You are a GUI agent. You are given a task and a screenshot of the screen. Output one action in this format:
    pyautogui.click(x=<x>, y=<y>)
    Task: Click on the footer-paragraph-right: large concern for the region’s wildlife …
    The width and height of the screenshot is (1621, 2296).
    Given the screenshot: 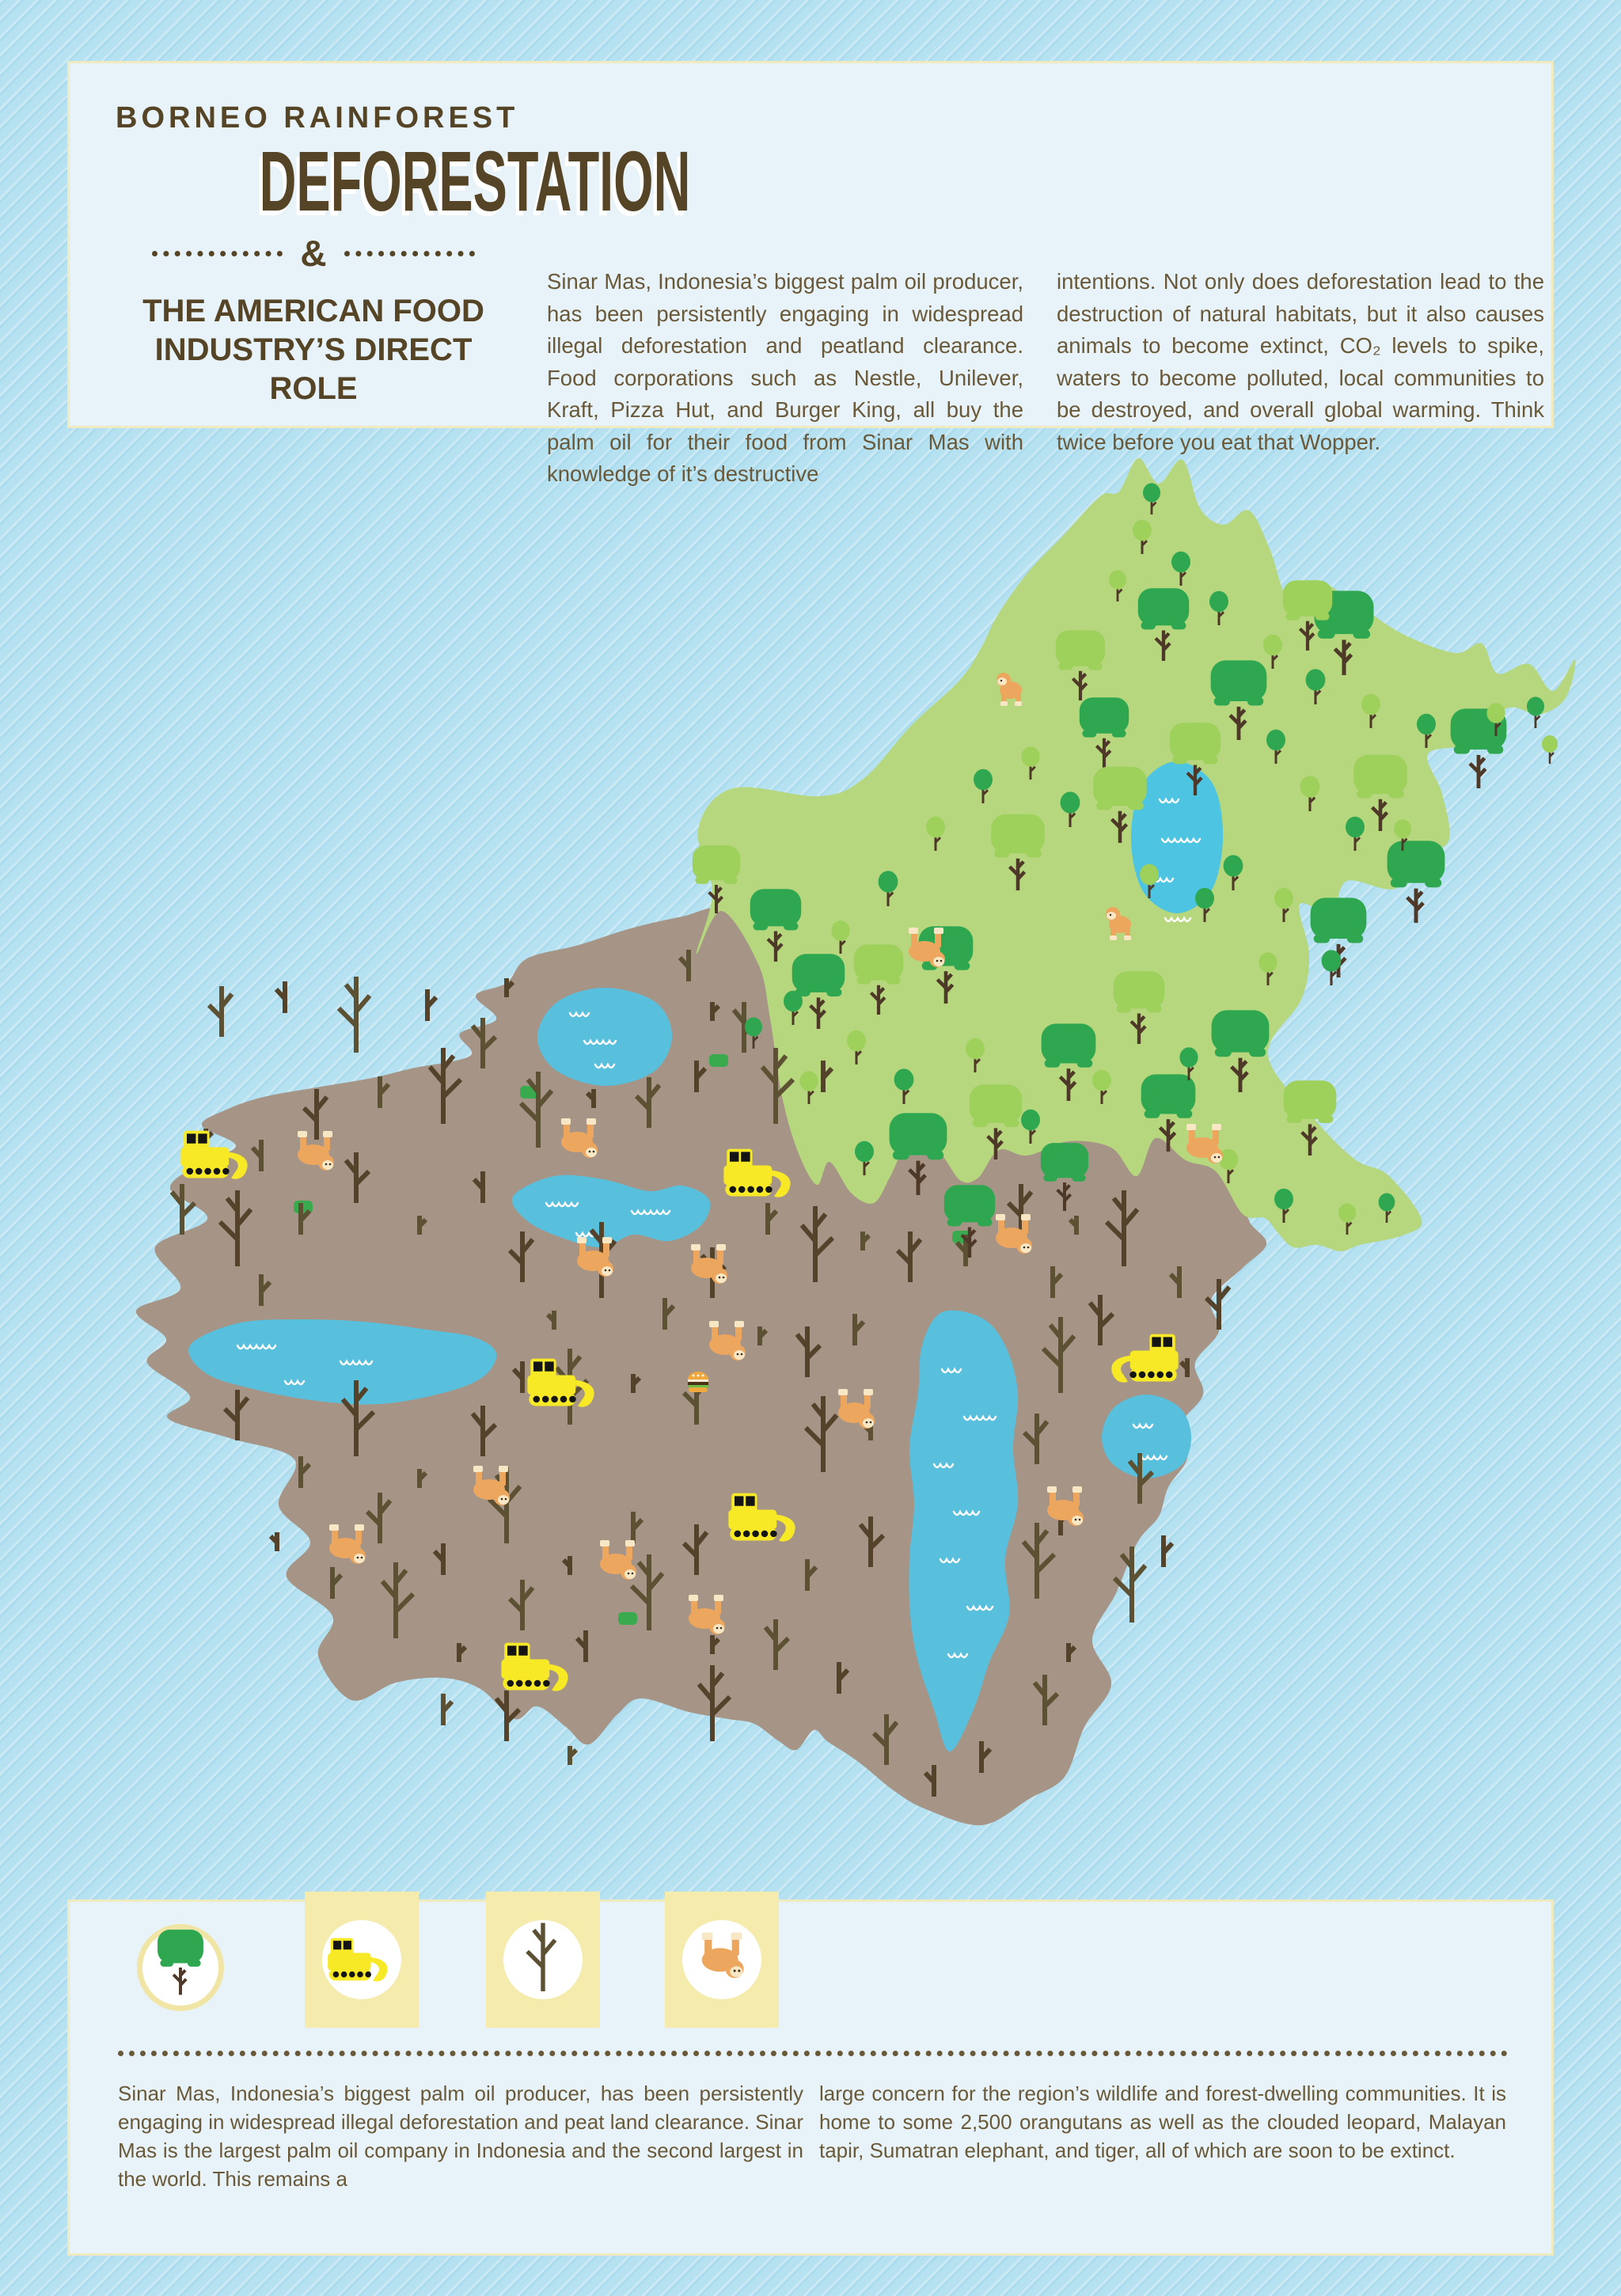 What is the action you would take?
    pyautogui.click(x=1162, y=2122)
    